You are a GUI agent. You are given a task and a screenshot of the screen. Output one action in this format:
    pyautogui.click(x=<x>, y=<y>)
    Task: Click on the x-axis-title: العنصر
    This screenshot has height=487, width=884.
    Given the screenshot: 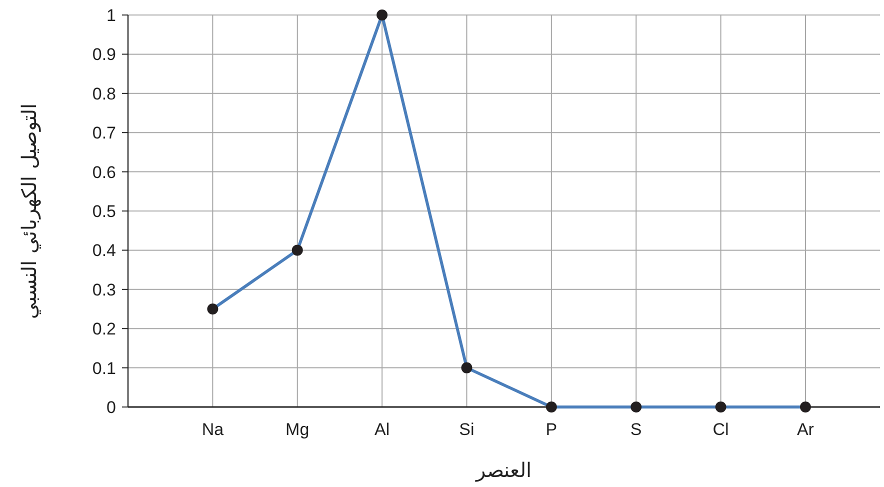 What is the action you would take?
    pyautogui.click(x=503, y=470)
    